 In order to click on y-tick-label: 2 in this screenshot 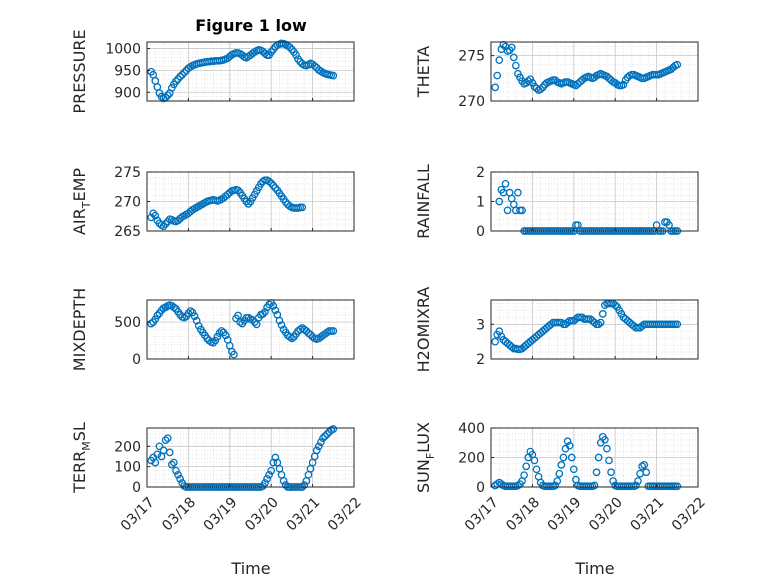, I will do `click(480, 173)`.